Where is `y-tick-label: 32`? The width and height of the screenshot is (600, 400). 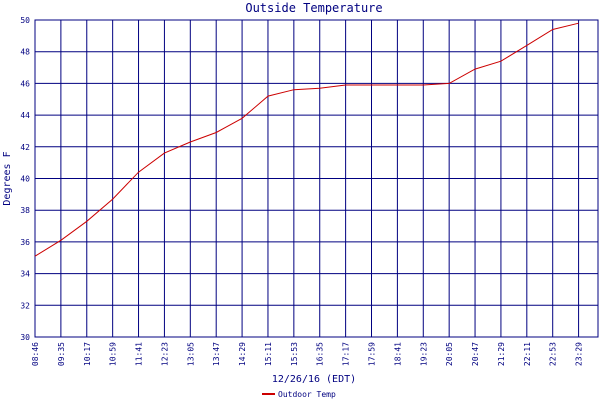
y-tick-label: 32 is located at coordinates (25, 305).